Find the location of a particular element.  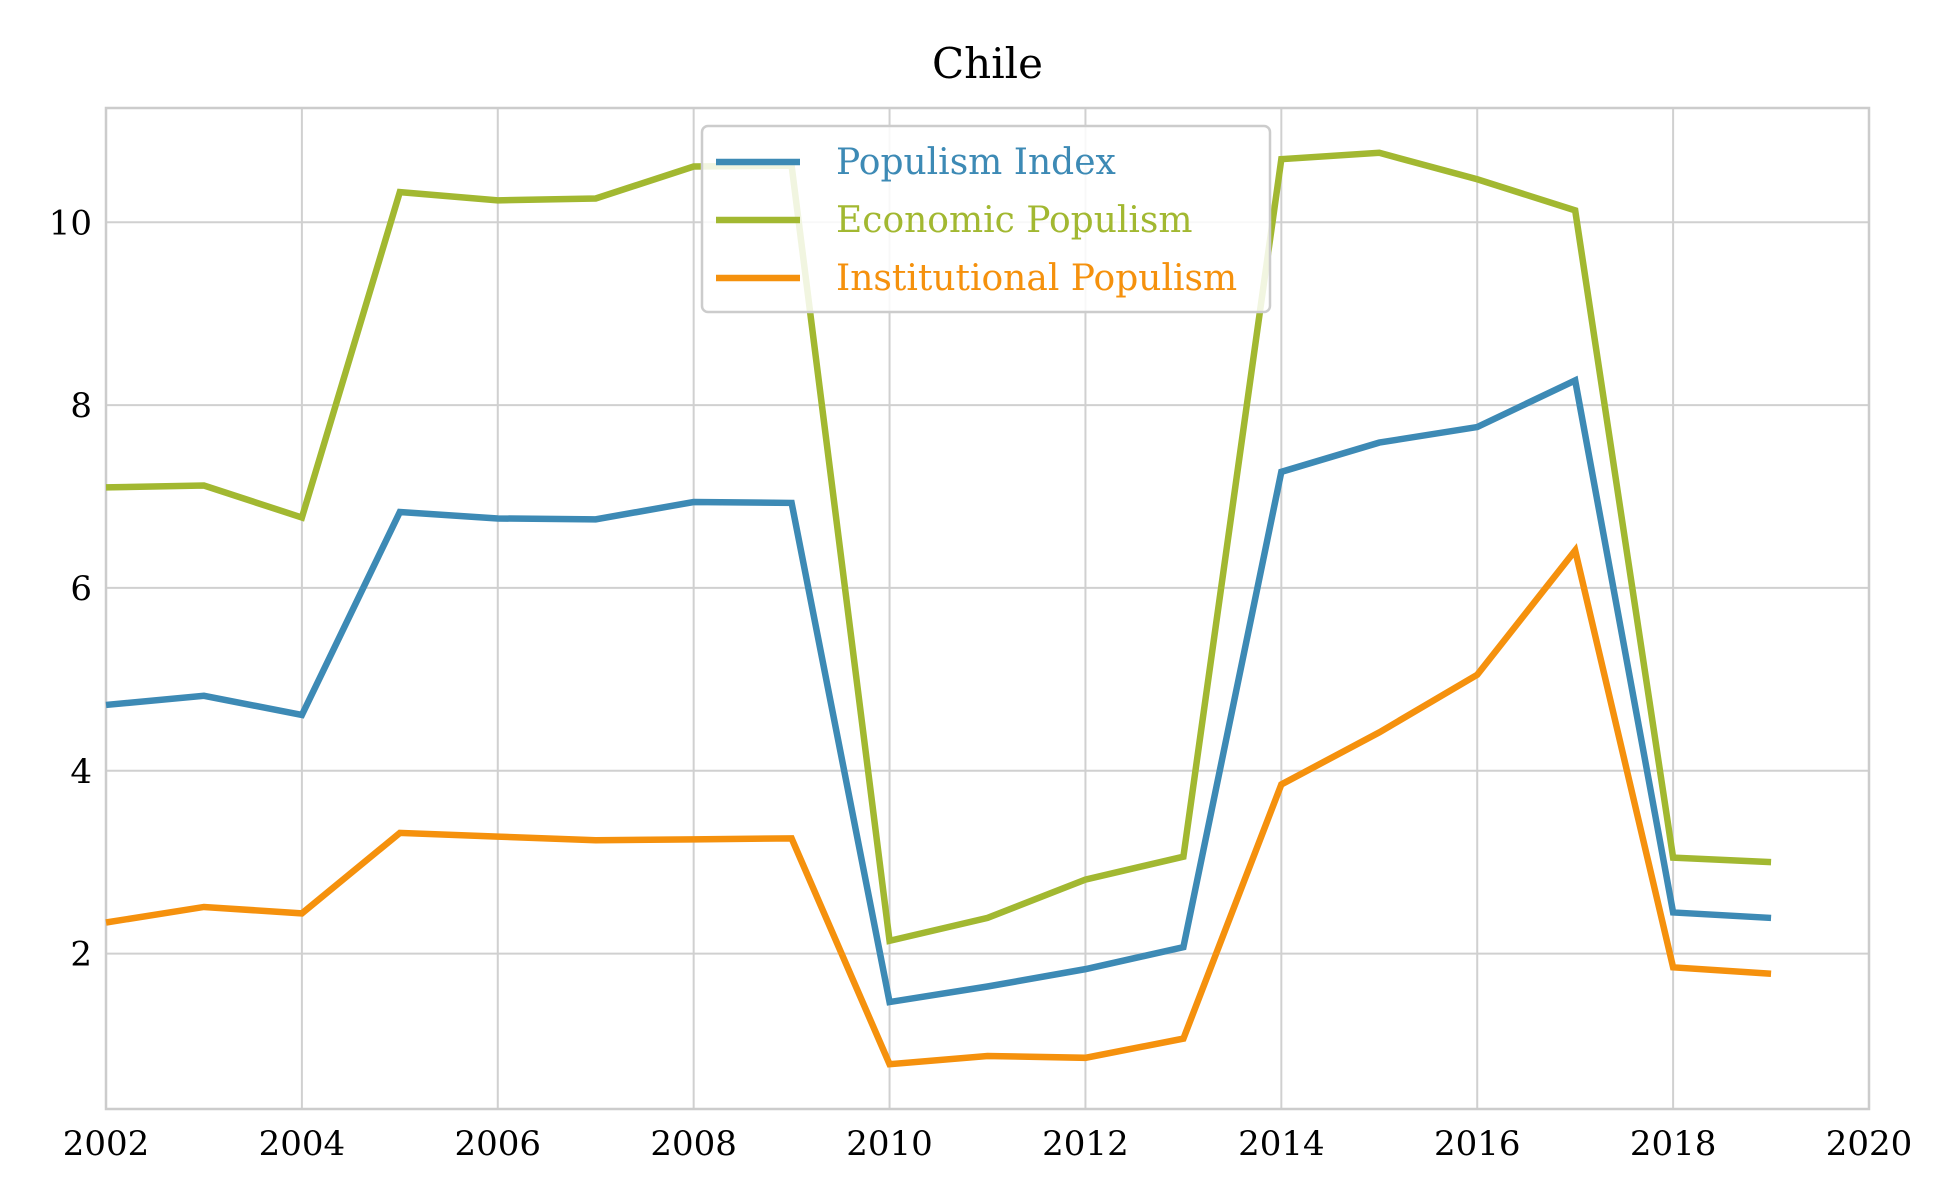

x-tick-label-2016: 2016 is located at coordinates (1477, 1144).